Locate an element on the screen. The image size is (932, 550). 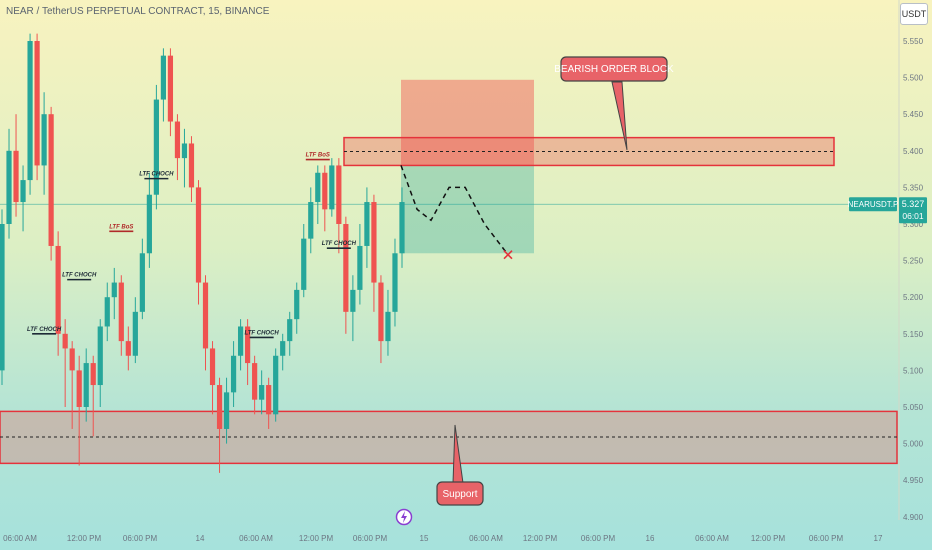
symbol-price-tag-label: NEARUSDT.P is located at coordinates (873, 204).